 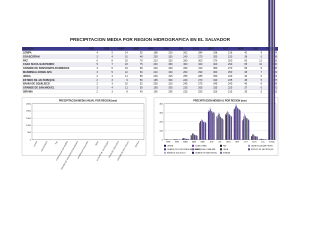 I want to click on table-cell: 345, so click(x=215, y=84).